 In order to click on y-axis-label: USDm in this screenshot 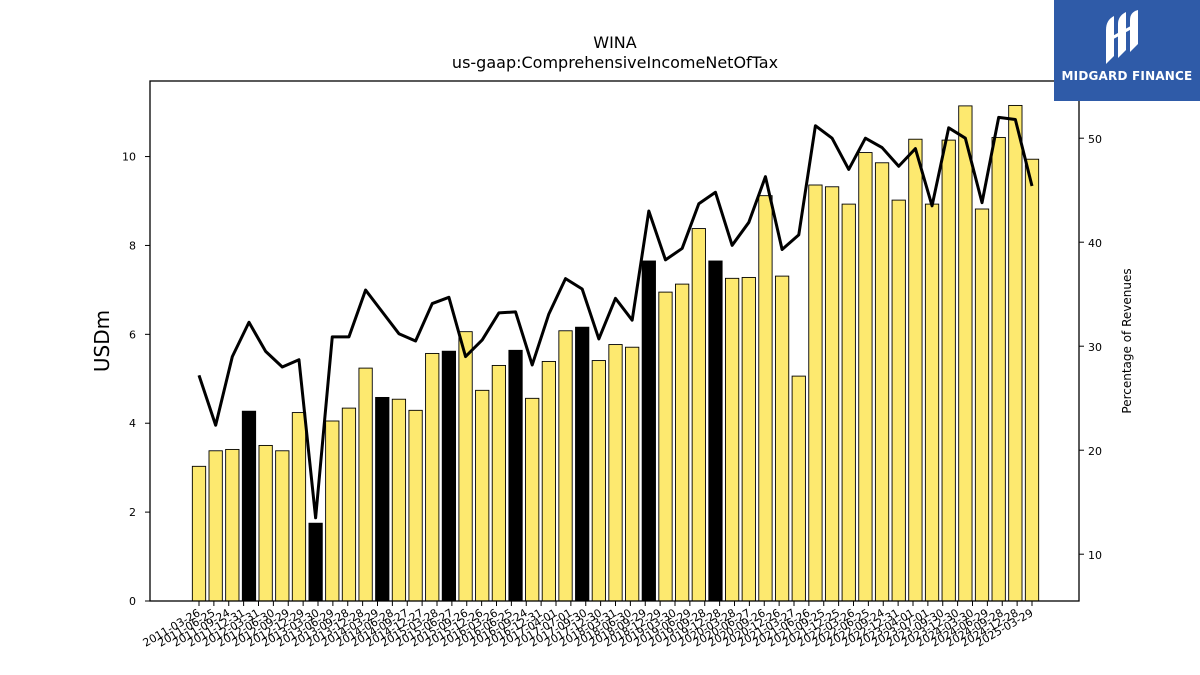, I will do `click(102, 341)`.